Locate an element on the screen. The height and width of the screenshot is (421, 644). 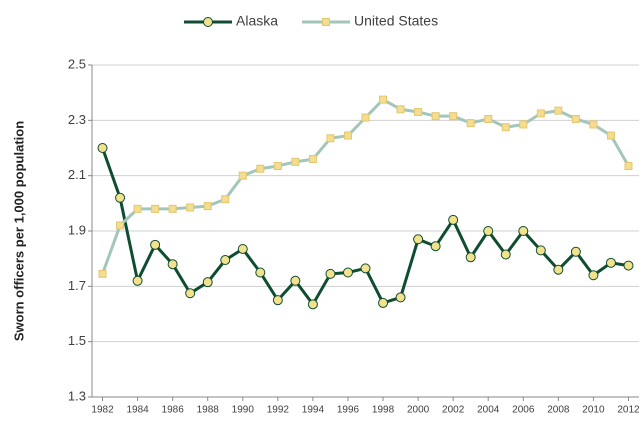
x-tick-label: 1990 is located at coordinates (243, 410).